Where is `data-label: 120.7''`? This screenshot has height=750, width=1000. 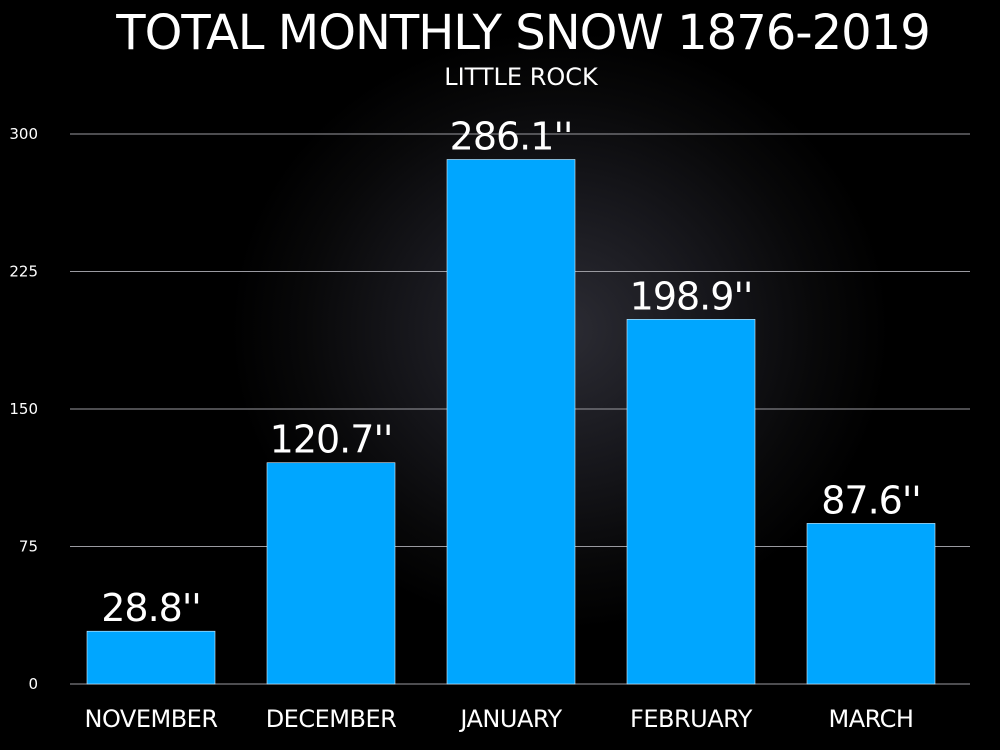
data-label: 120.7'' is located at coordinates (331, 440).